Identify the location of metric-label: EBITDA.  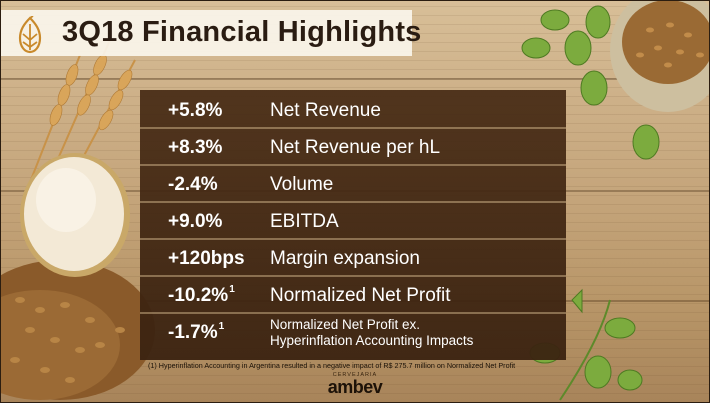
(304, 221).